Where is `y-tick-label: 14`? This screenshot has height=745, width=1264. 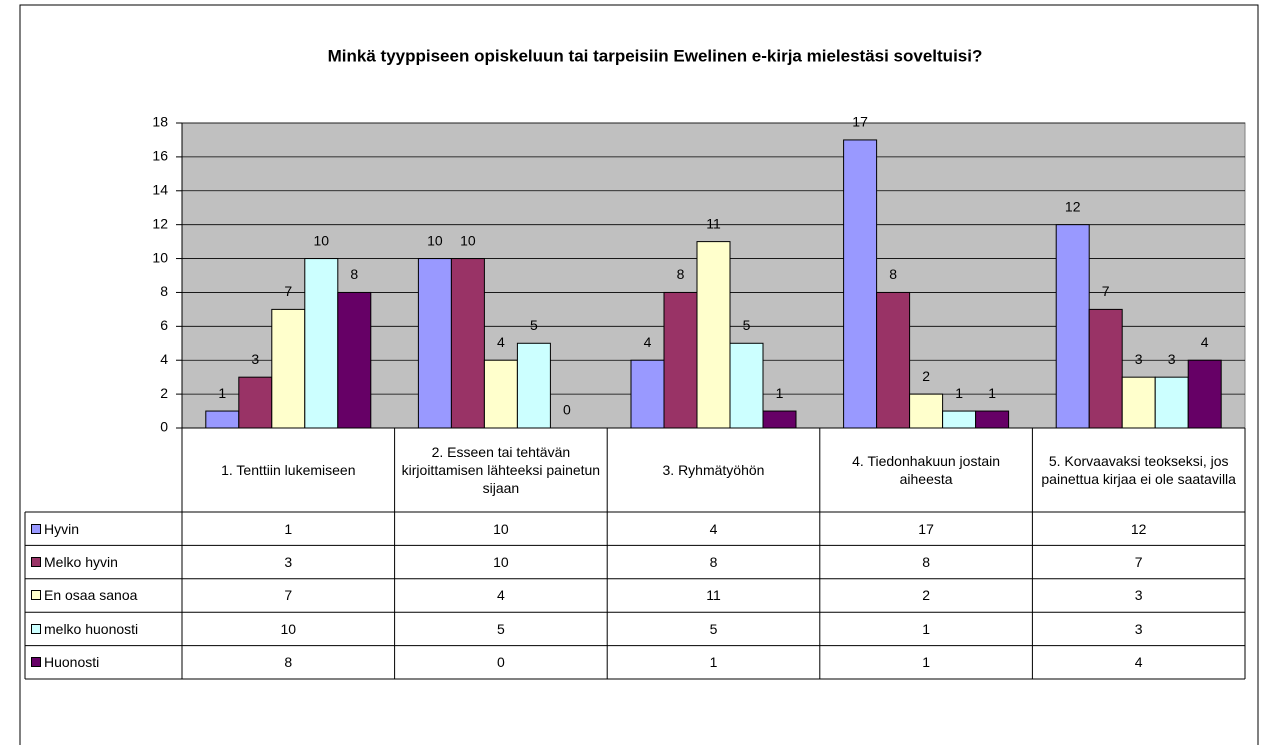 y-tick-label: 14 is located at coordinates (160, 189).